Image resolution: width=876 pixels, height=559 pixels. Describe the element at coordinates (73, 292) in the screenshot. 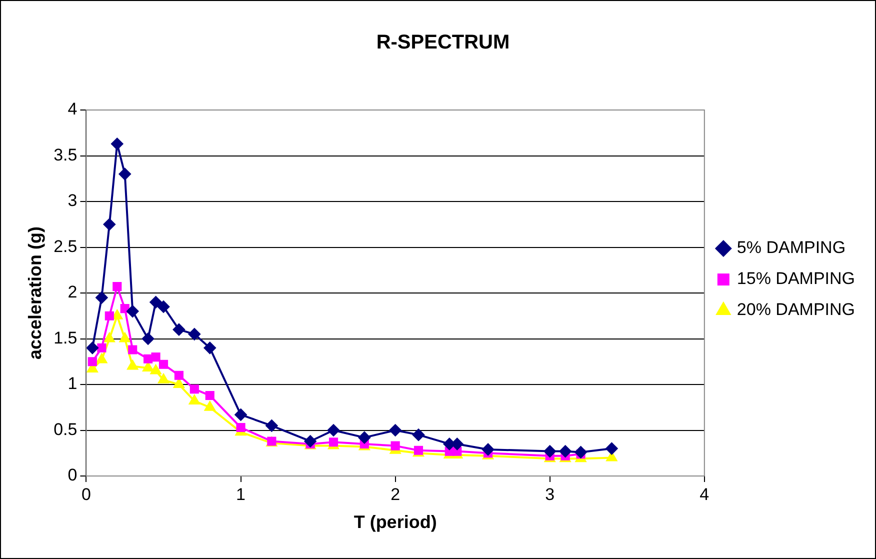

I see `y-tick-label: 2` at that location.